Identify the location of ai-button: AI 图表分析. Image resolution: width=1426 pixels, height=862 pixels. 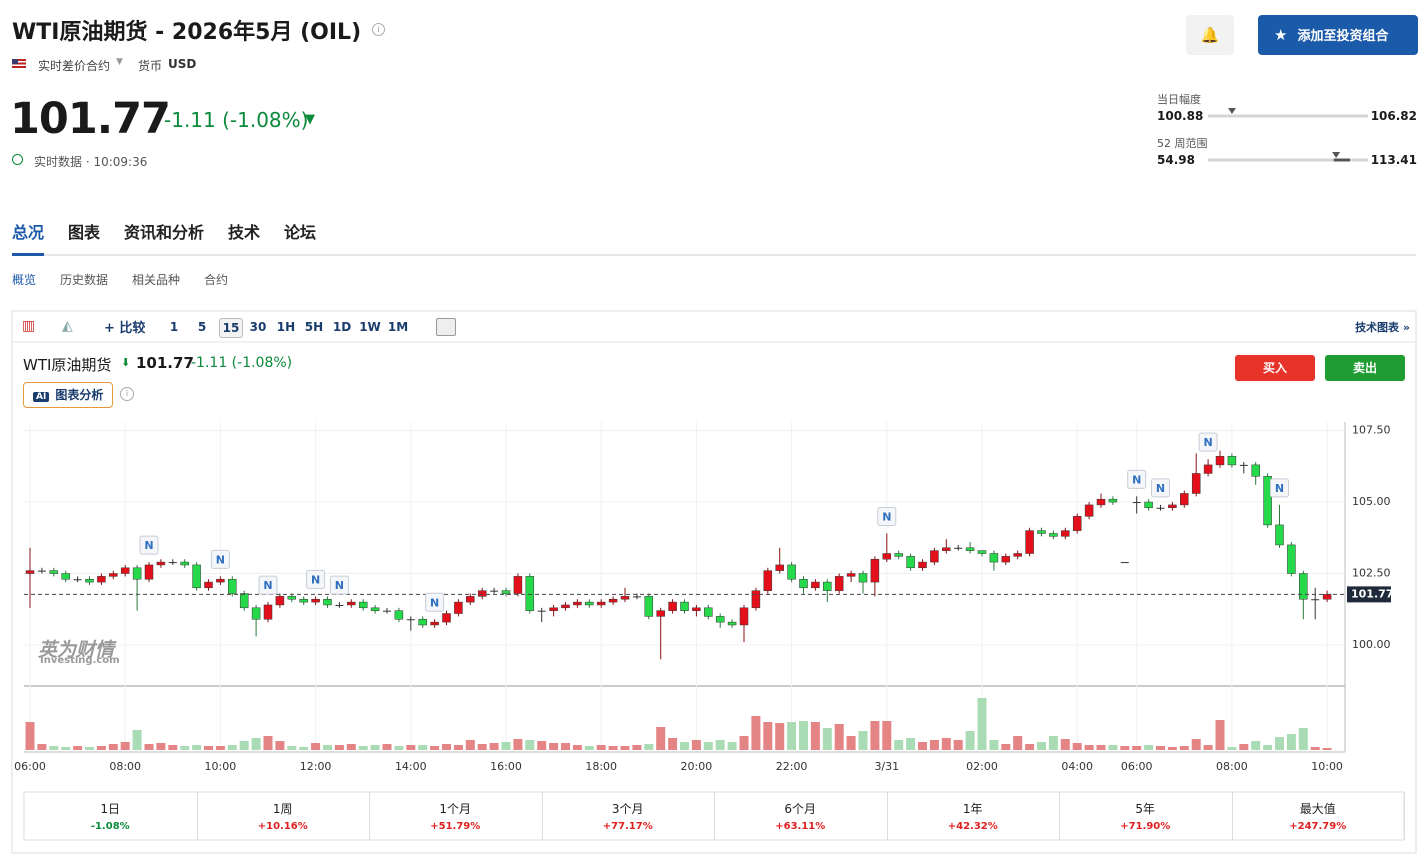
(68, 395).